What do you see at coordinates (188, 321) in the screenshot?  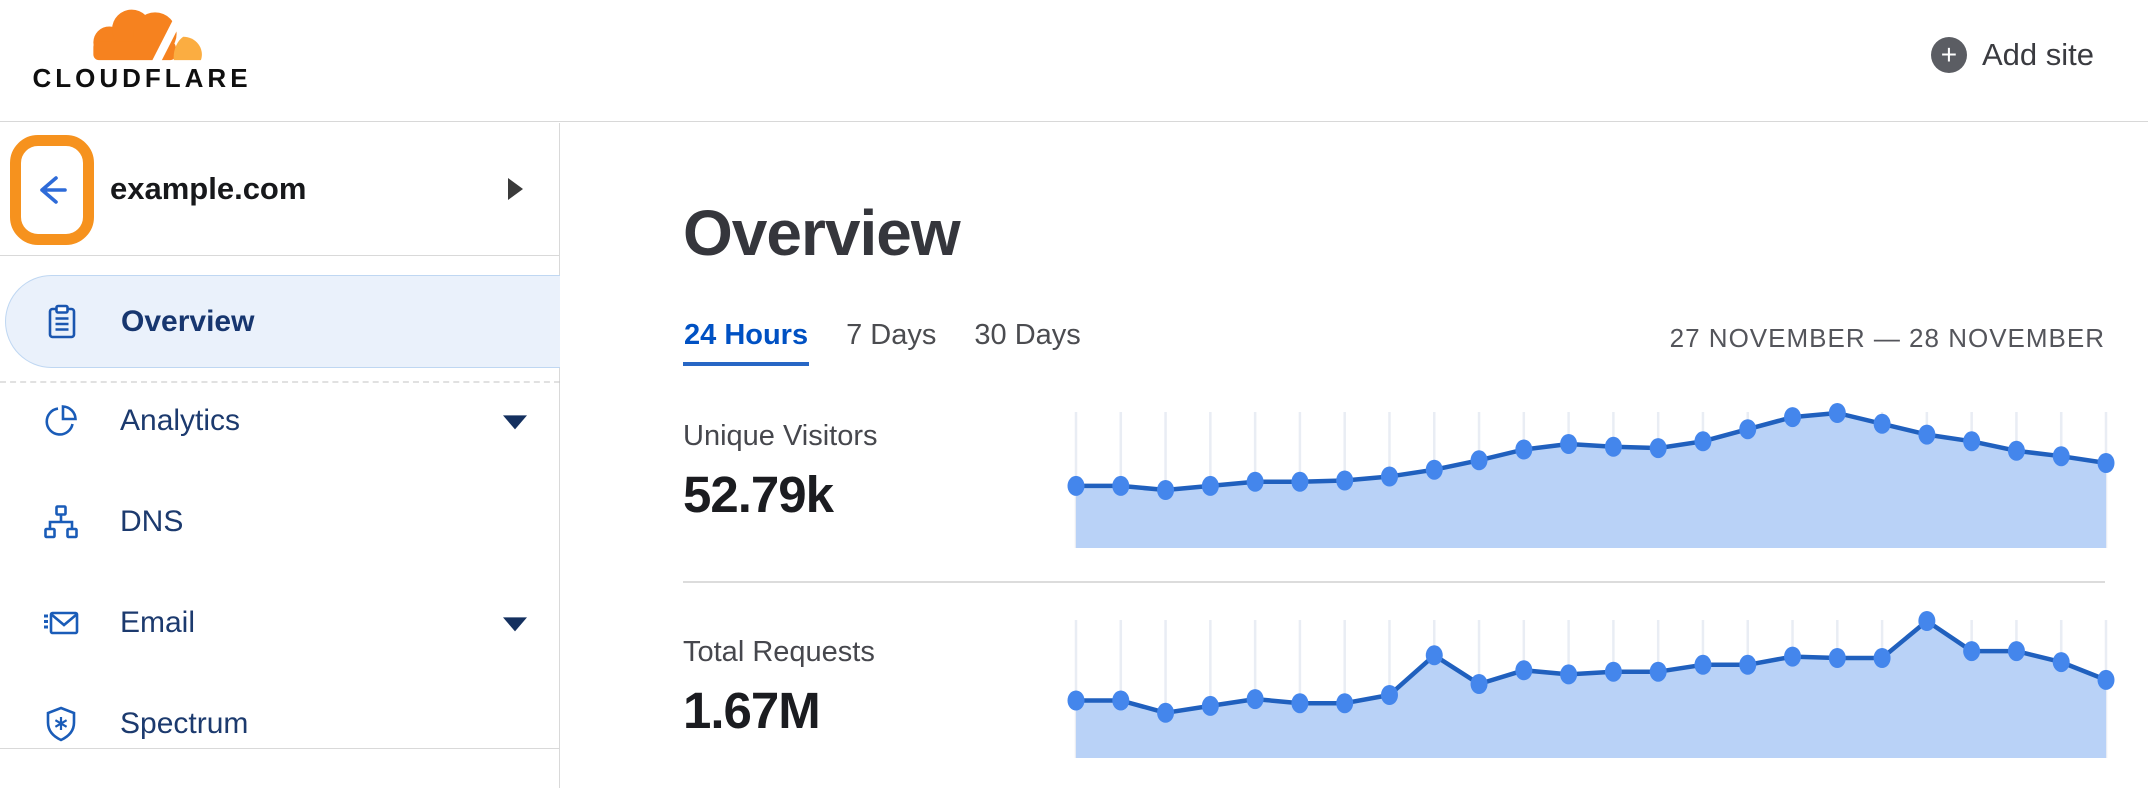 I see `sidebar-item-label: Overview` at bounding box center [188, 321].